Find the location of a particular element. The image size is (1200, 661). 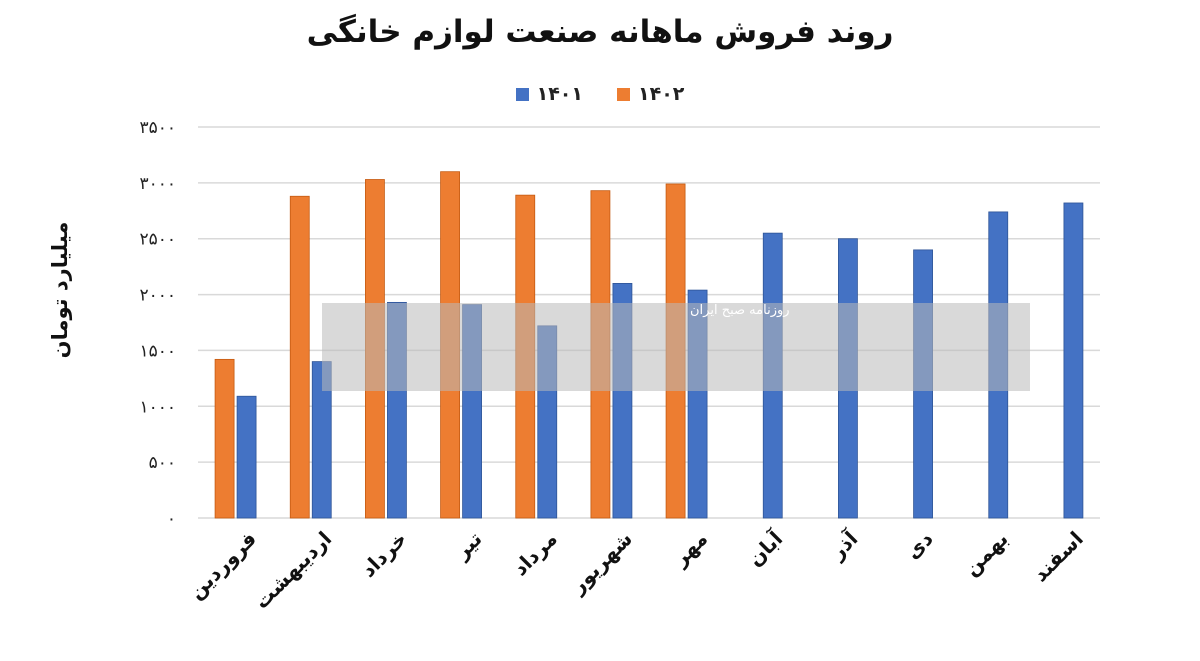

legend-item-1402: ۱۴۰۲ is located at coordinates (650, 94).